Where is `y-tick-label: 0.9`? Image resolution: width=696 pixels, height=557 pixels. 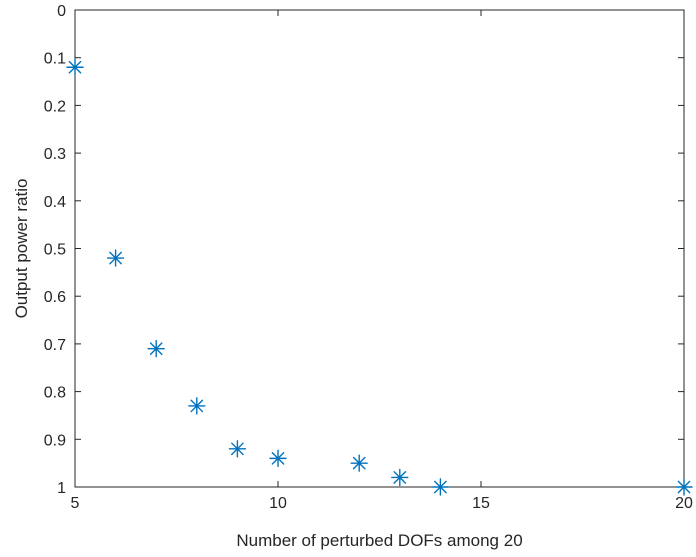
y-tick-label: 0.9 is located at coordinates (55, 440).